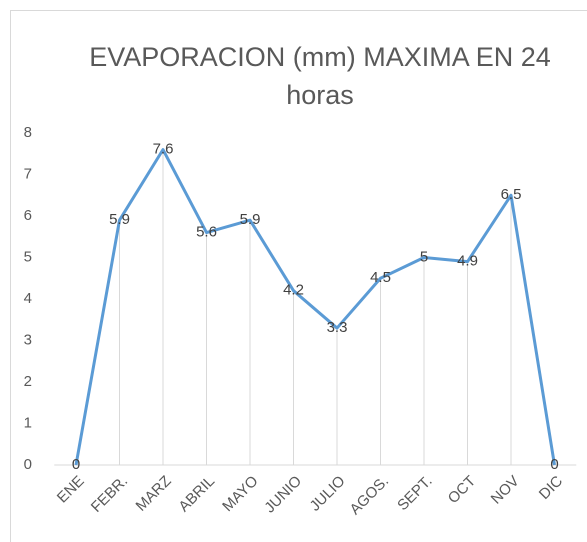 Image resolution: width=587 pixels, height=542 pixels. I want to click on data-label: 4.5, so click(380, 277).